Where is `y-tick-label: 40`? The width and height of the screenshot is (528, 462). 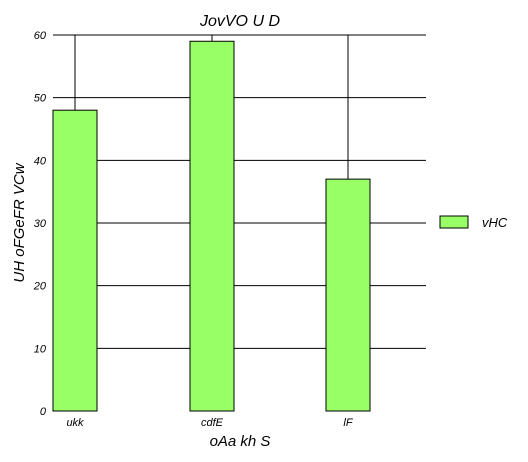
y-tick-label: 40 is located at coordinates (40, 161).